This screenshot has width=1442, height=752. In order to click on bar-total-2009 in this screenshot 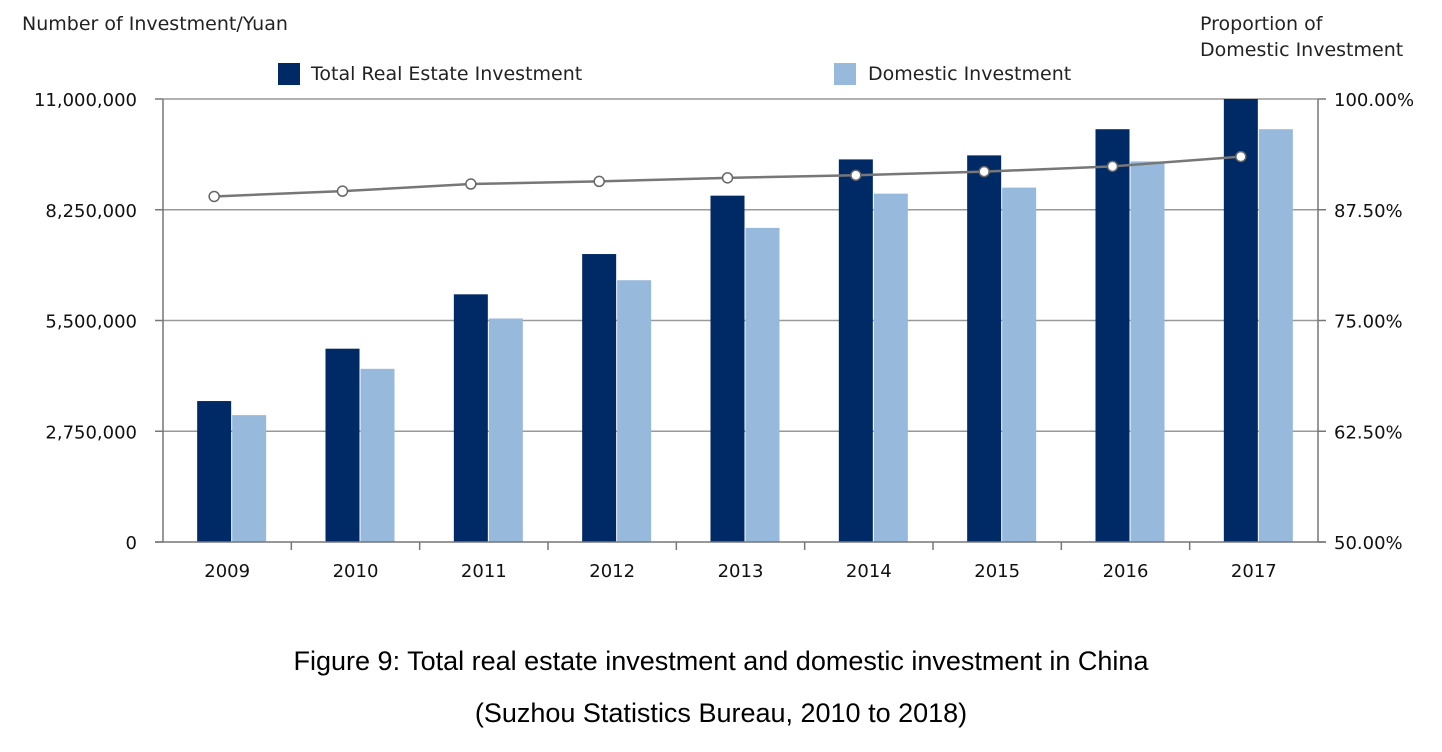, I will do `click(214, 471)`.